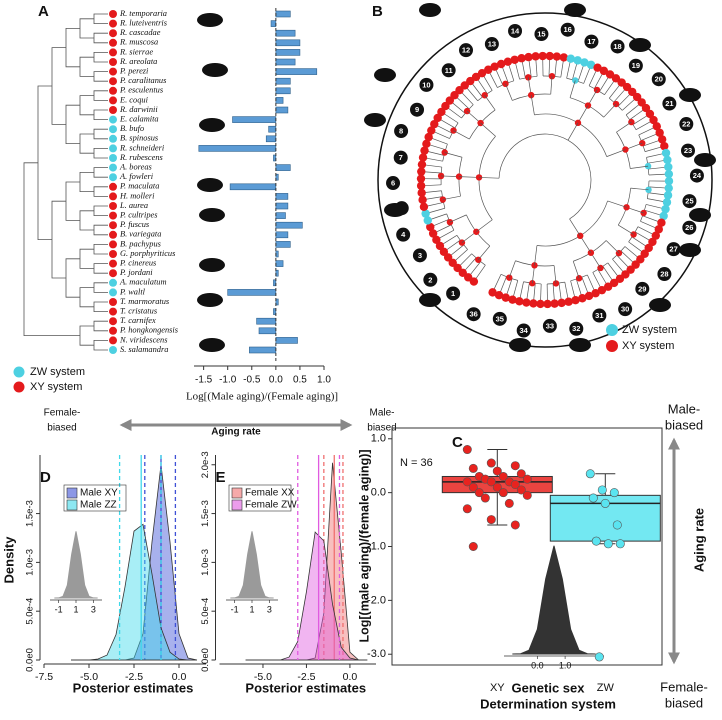 This screenshot has width=722, height=720. Describe the element at coordinates (545, 176) in the screenshot. I see `tree-arc` at that location.